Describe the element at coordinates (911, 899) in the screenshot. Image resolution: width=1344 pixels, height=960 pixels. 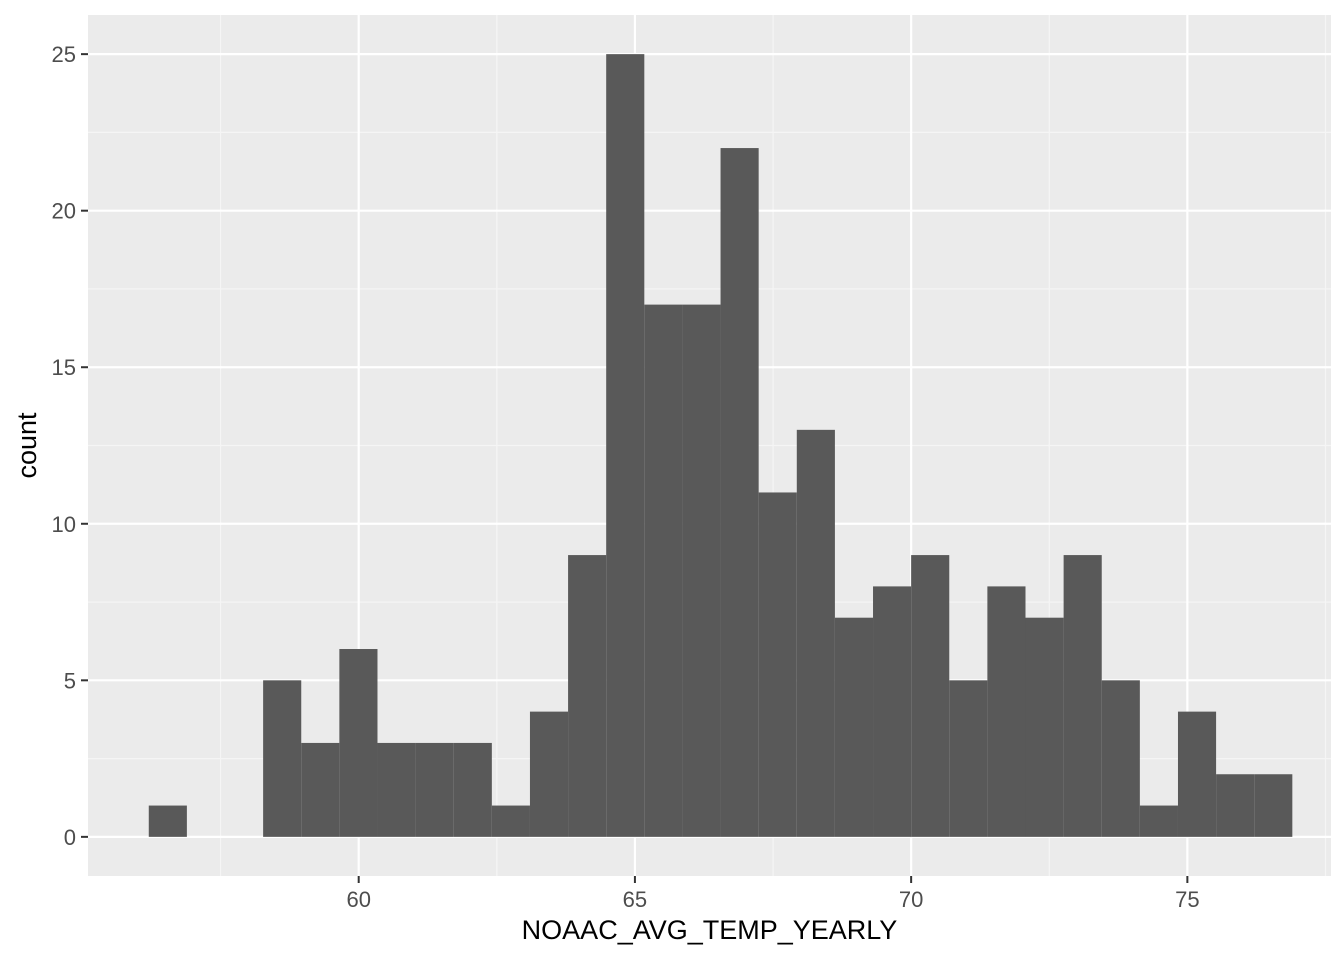
I see `x-tick-label: 70` at that location.